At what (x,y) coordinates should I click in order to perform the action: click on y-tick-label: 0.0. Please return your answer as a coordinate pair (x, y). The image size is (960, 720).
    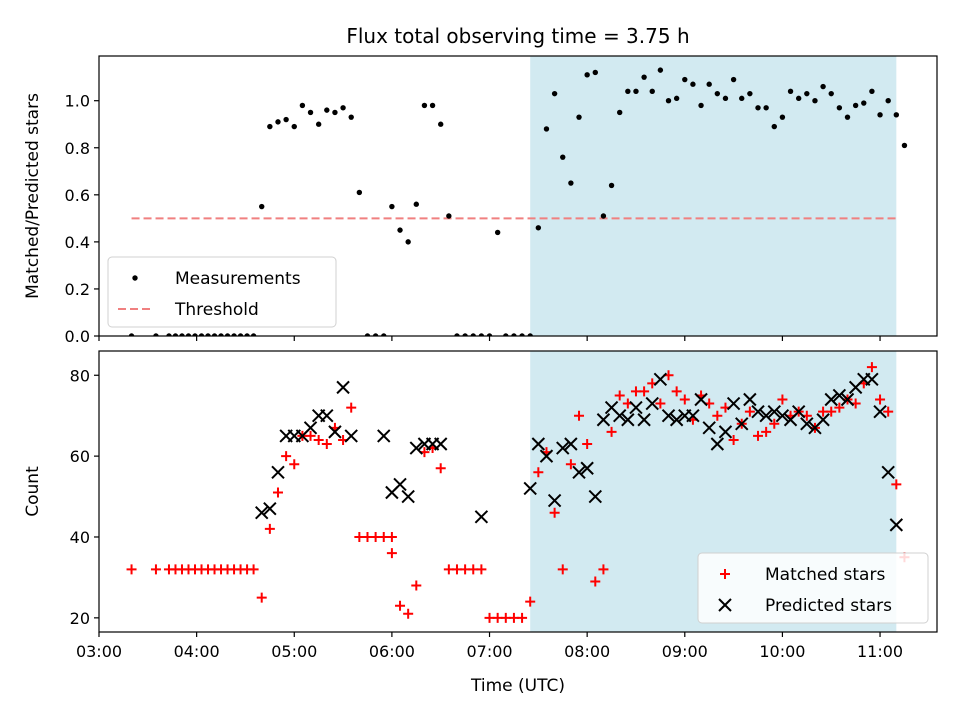
    Looking at the image, I should click on (77, 336).